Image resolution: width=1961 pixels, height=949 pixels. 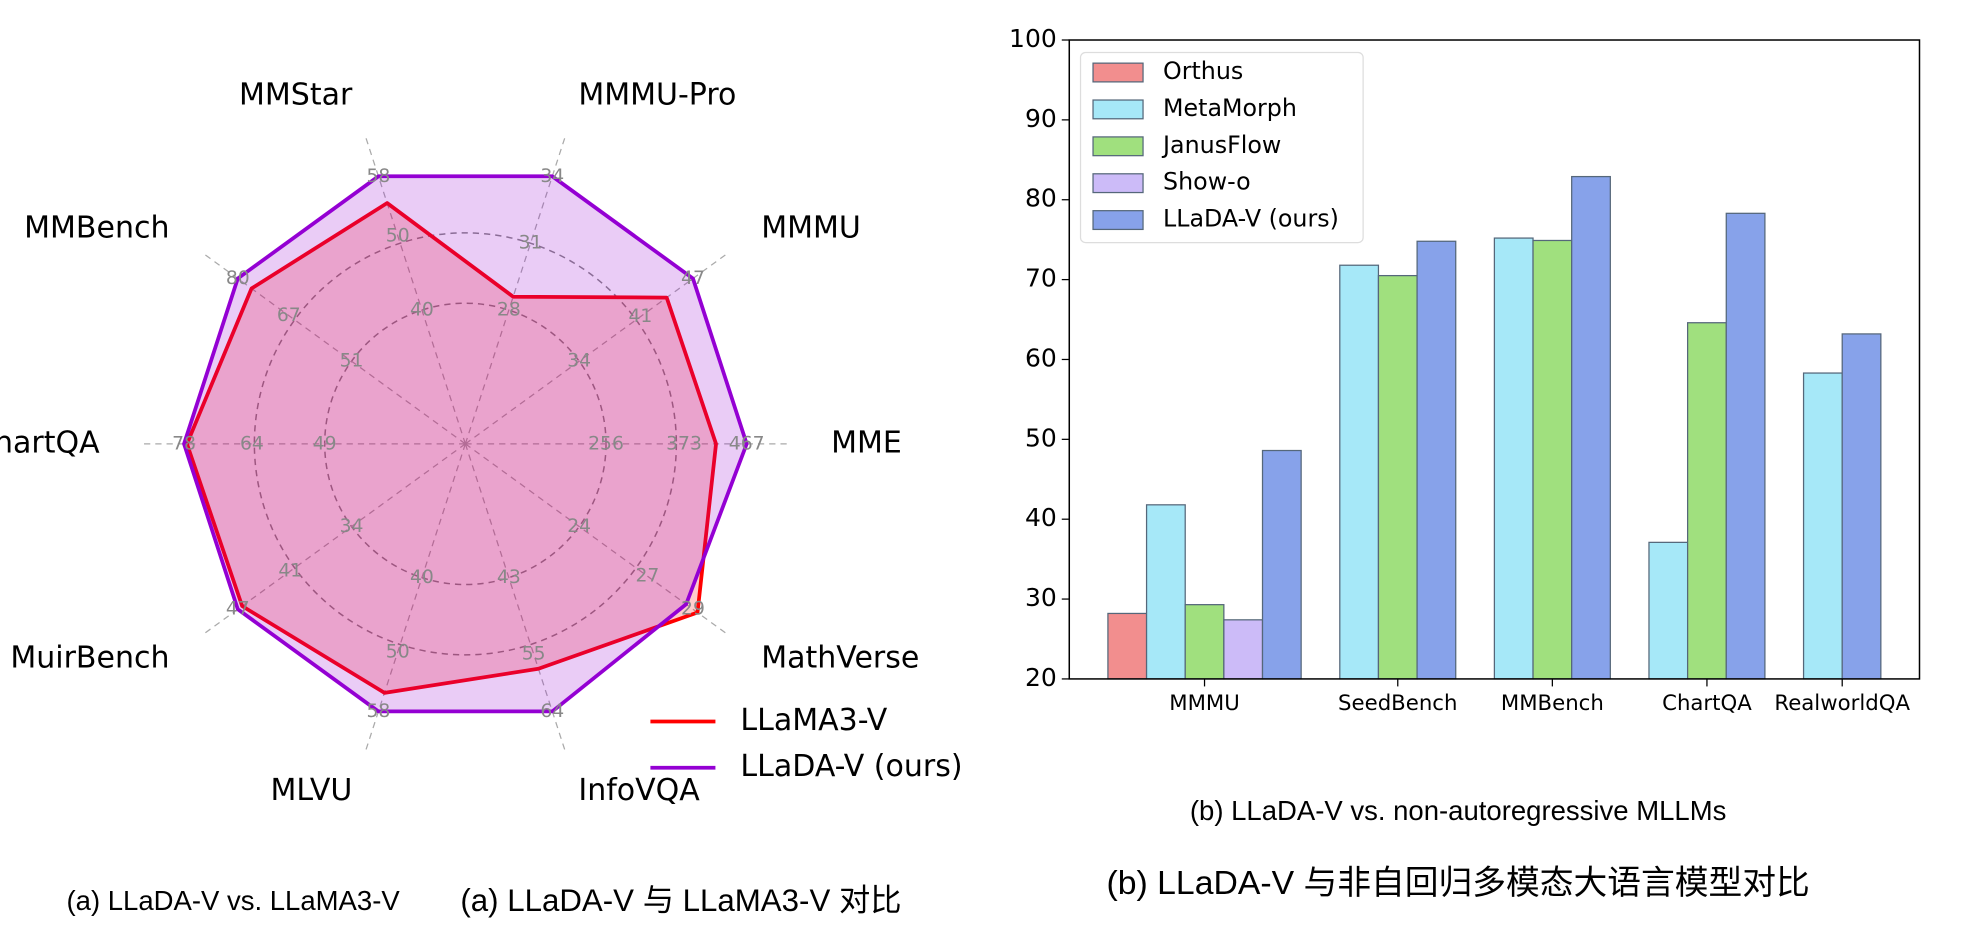 What do you see at coordinates (1041, 437) in the screenshot?
I see `y-tick-label: 50` at bounding box center [1041, 437].